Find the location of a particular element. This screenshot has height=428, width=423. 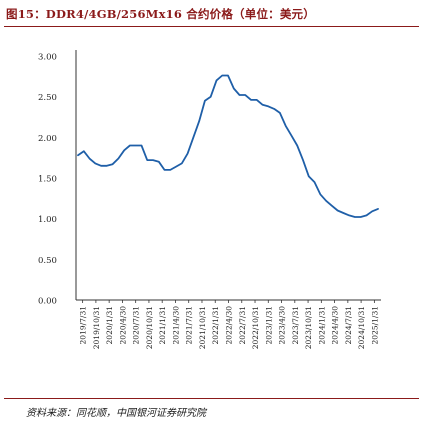

y-tick-label: 3.00 is located at coordinates (47, 58).